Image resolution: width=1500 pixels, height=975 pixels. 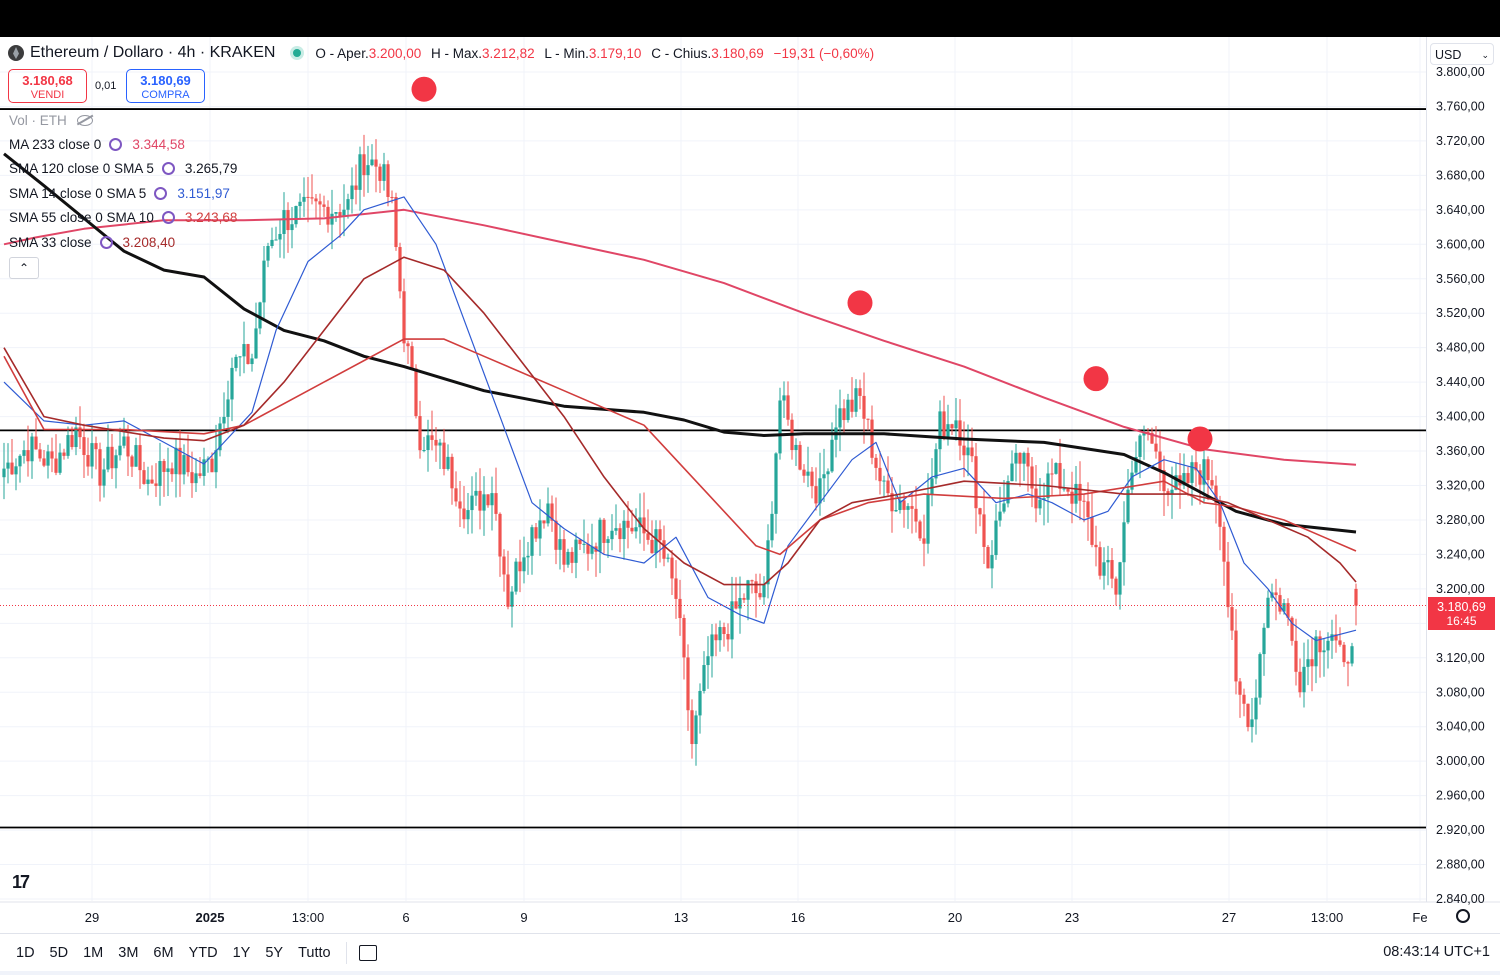 What do you see at coordinates (59, 953) in the screenshot?
I see `range-5d-button: 5D` at bounding box center [59, 953].